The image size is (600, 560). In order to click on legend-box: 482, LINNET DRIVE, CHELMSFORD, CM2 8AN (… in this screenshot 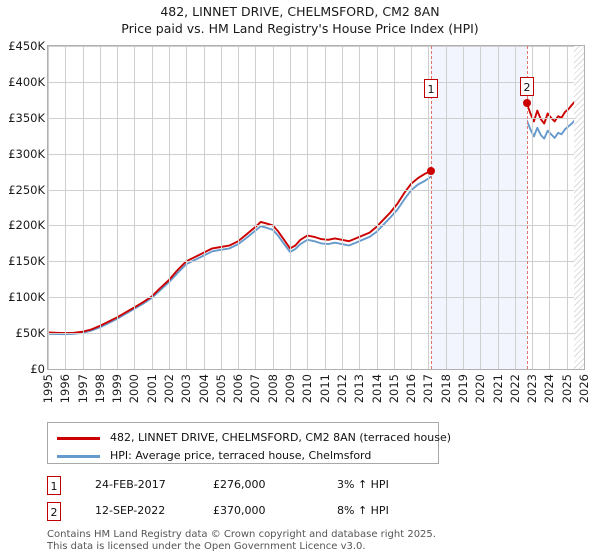, I will do `click(249, 443)`.